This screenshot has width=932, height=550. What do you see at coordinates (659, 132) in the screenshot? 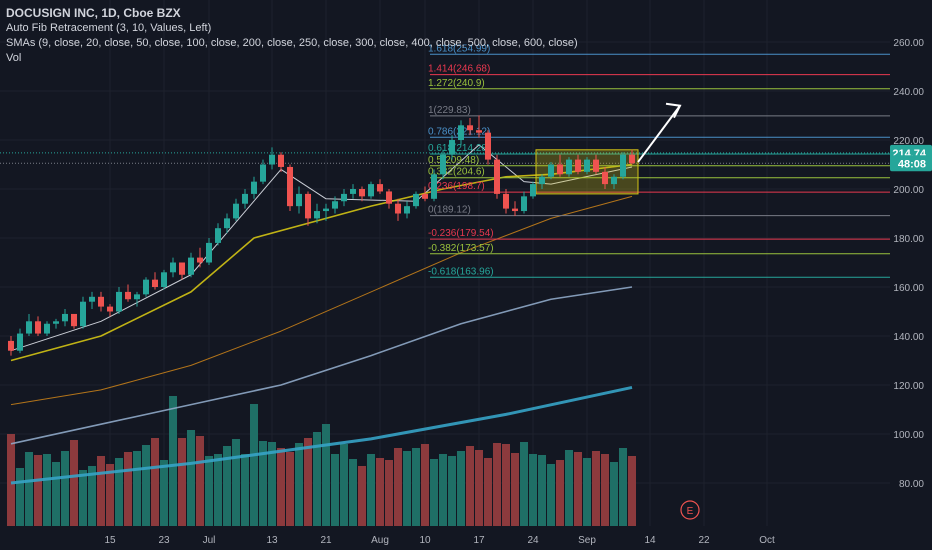
I see `projection-arrow` at bounding box center [659, 132].